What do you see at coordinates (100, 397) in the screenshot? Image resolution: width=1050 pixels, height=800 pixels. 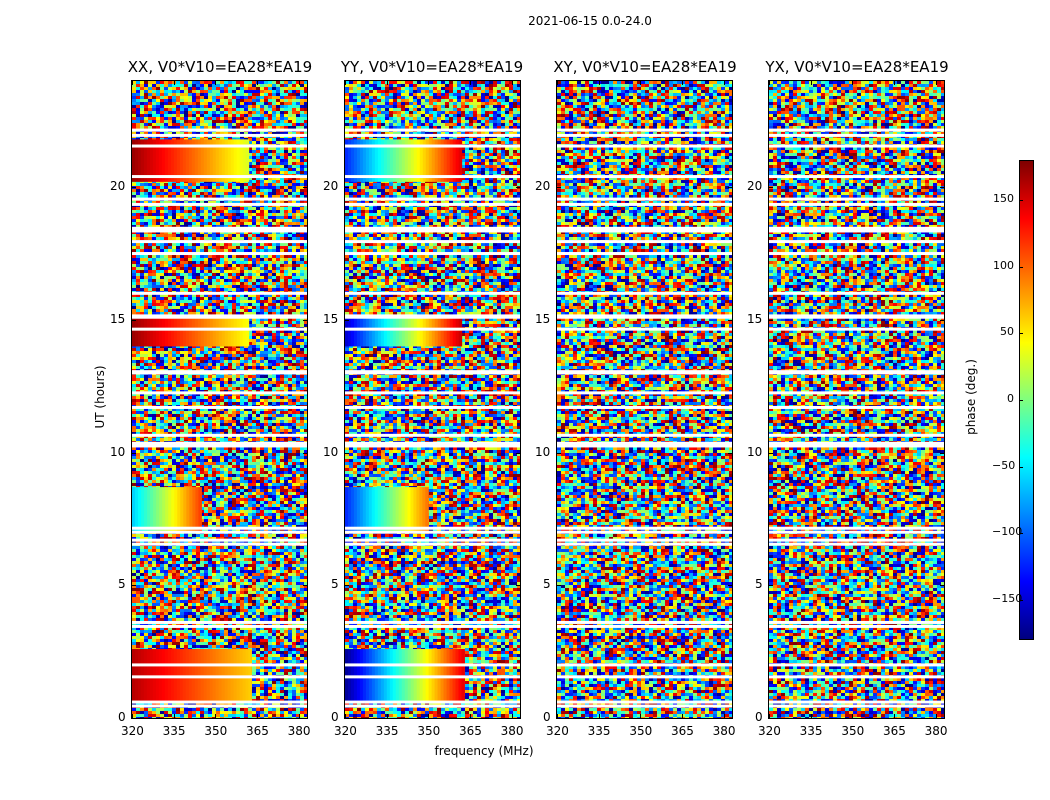 I see `y-axis-label: UT (hours)` at bounding box center [100, 397].